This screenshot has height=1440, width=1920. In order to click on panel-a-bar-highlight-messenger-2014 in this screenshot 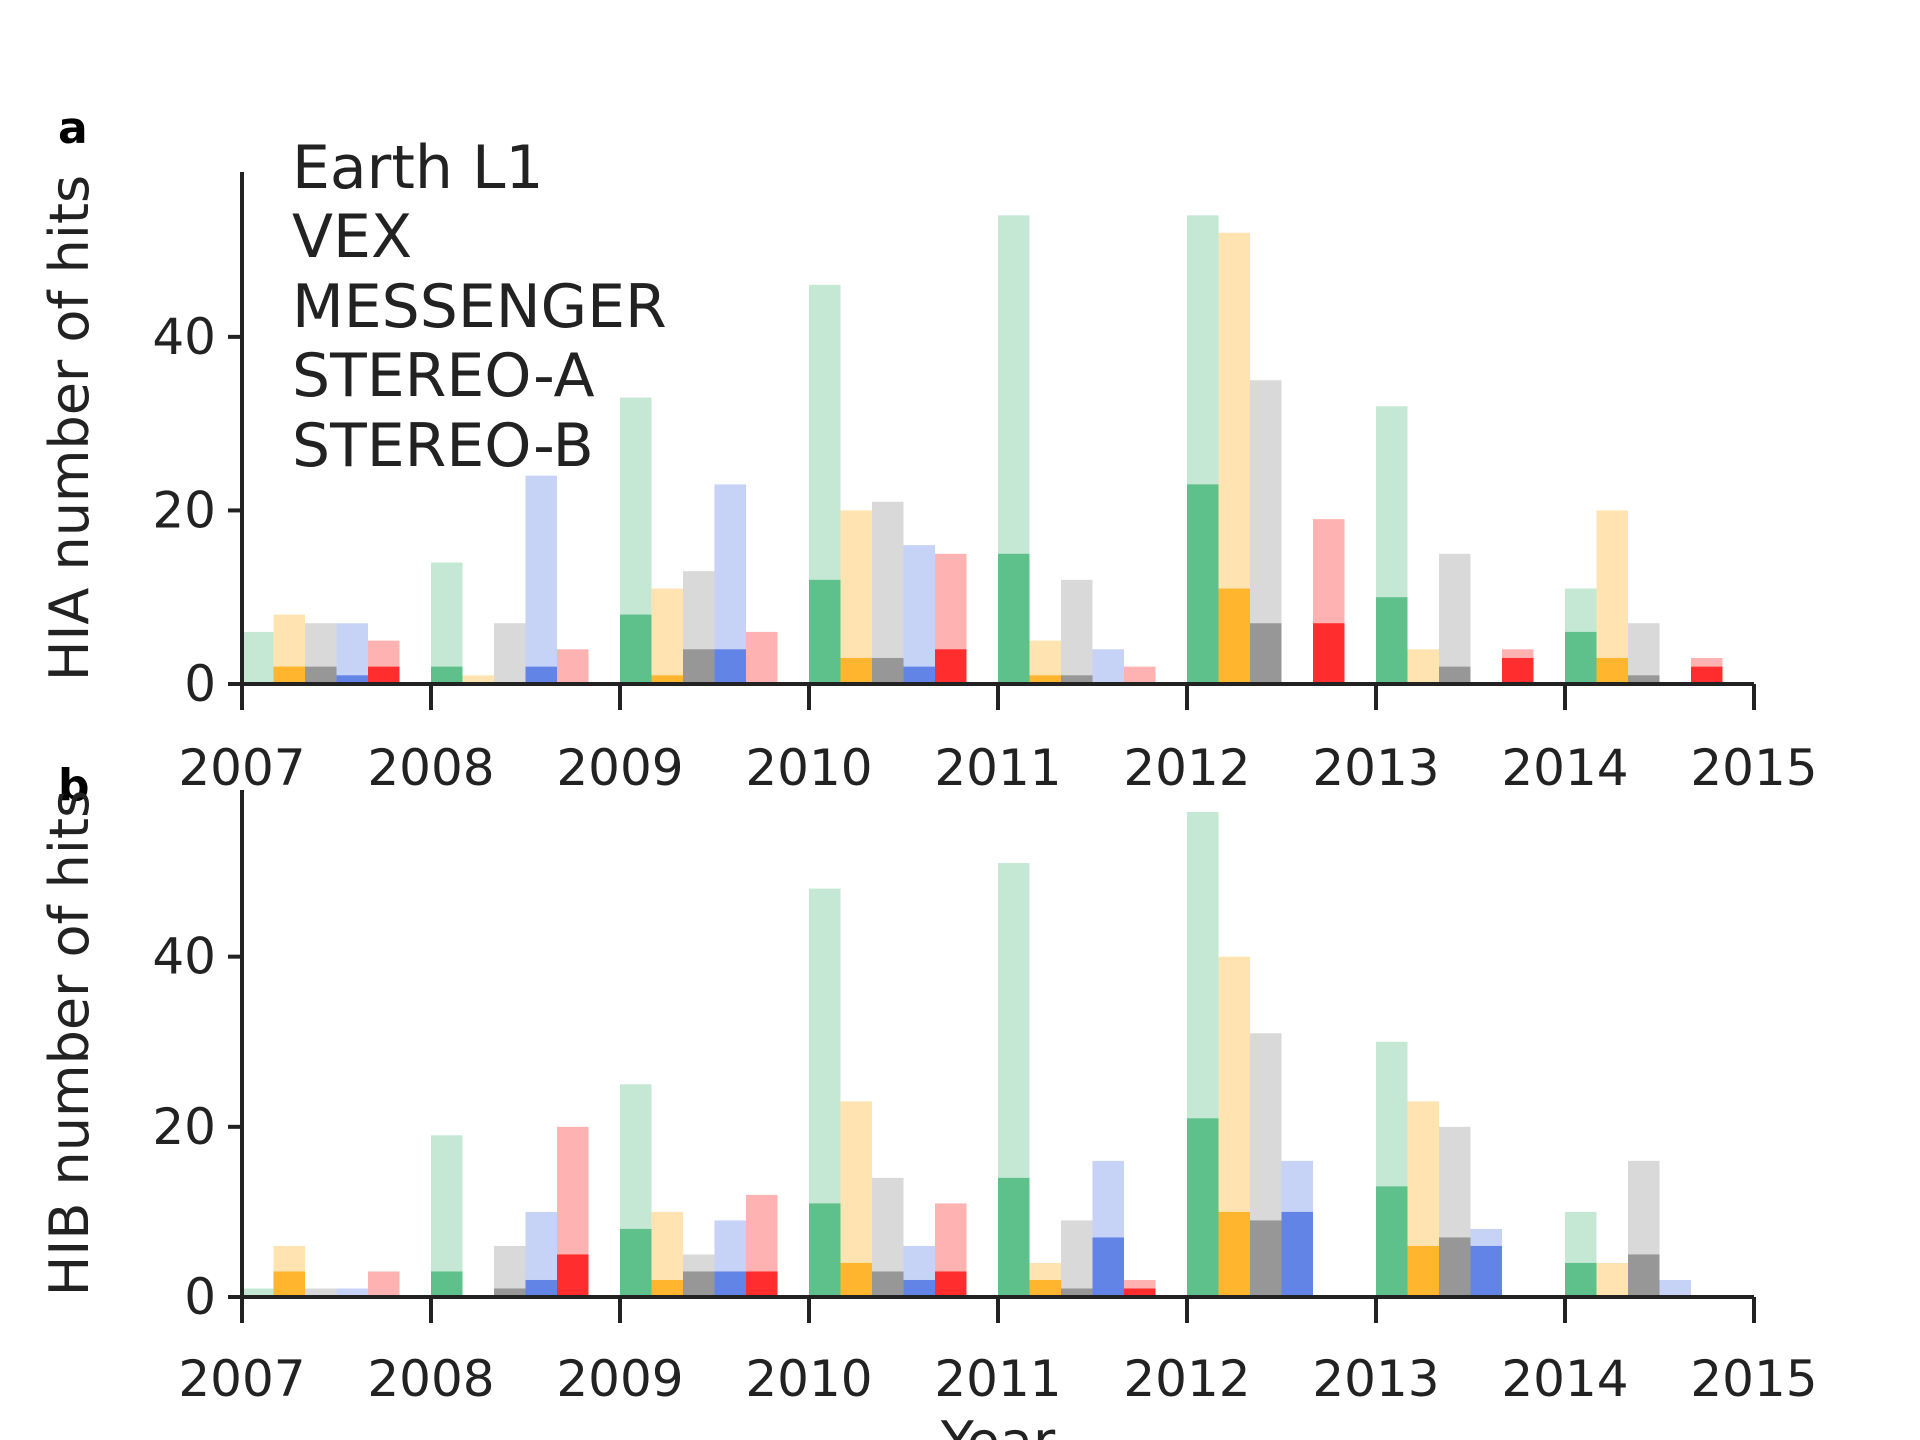, I will do `click(1644, 679)`.